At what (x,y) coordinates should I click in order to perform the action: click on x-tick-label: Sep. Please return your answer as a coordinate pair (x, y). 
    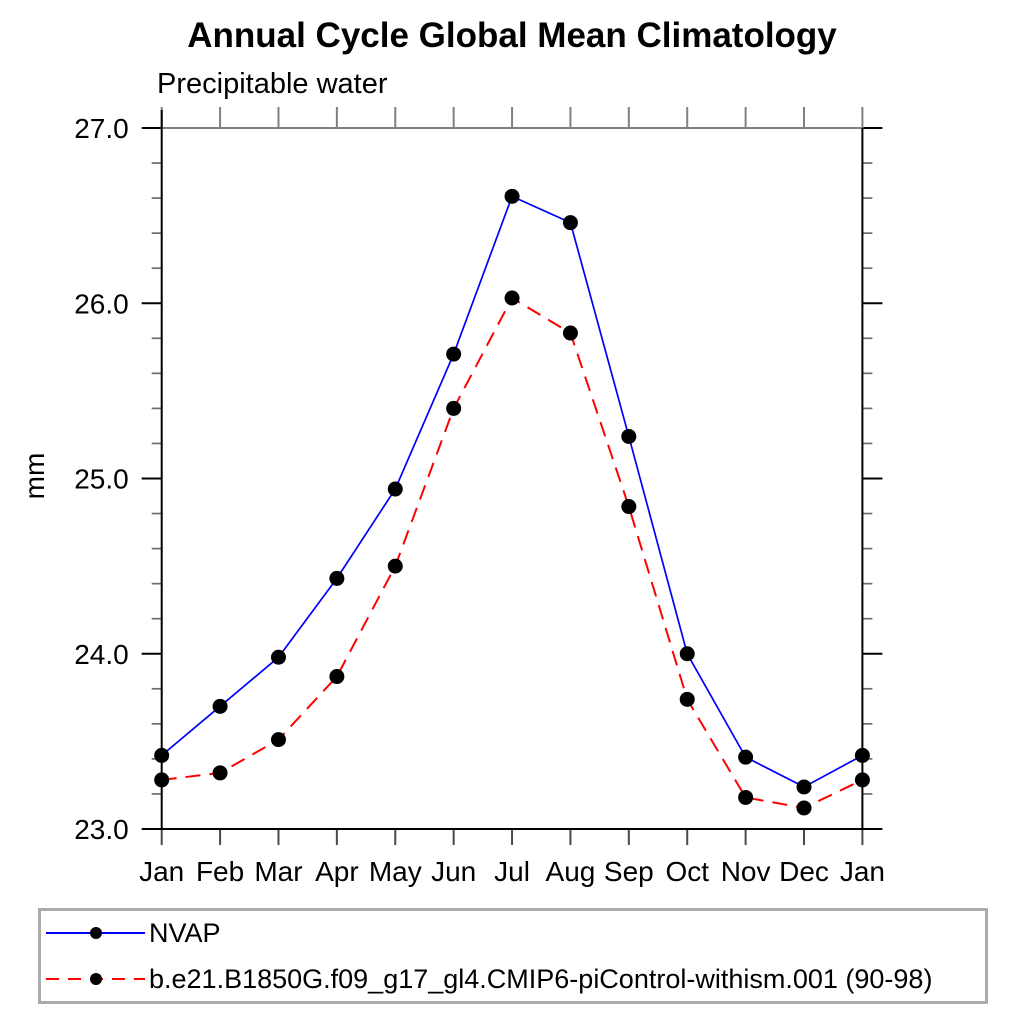
    Looking at the image, I should click on (629, 871).